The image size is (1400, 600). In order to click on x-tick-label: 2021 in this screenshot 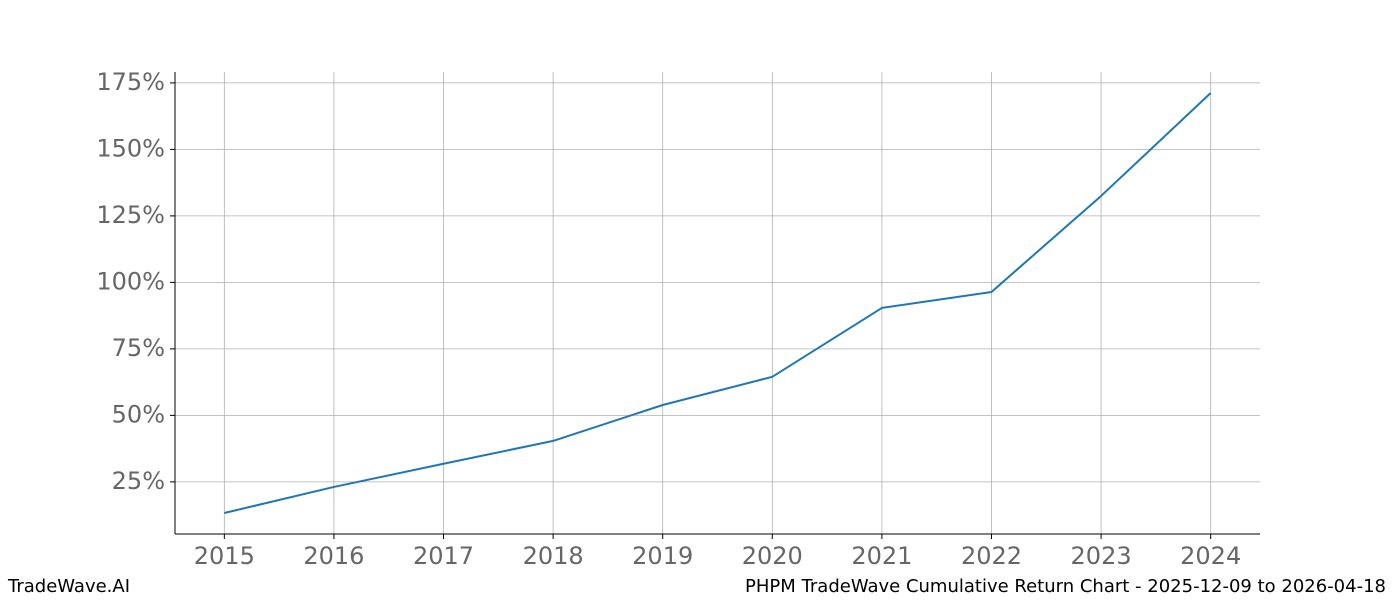, I will do `click(881, 556)`.